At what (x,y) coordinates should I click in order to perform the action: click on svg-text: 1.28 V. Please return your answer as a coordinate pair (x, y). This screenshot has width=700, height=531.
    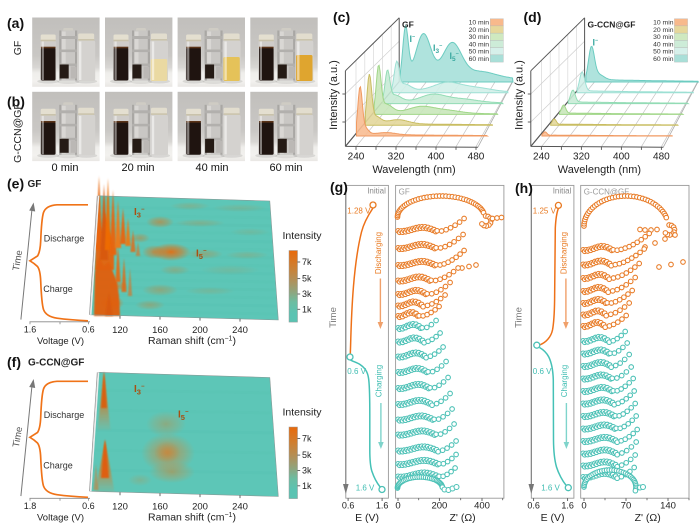
    Looking at the image, I should click on (359, 211).